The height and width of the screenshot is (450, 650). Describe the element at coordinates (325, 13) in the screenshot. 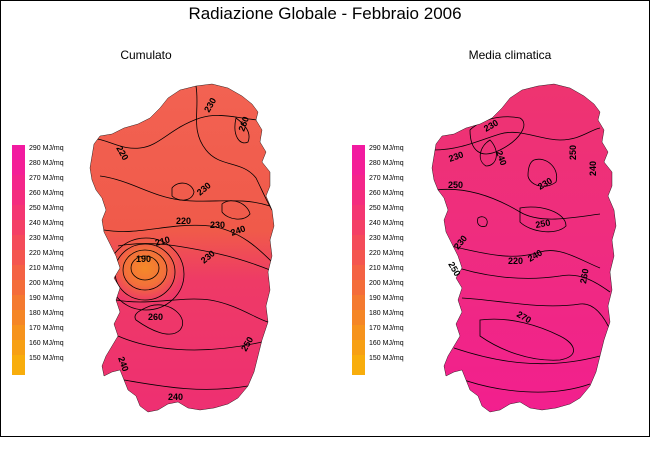

I see `figure-title: Radiazione Globale - Febbraio 2006` at that location.